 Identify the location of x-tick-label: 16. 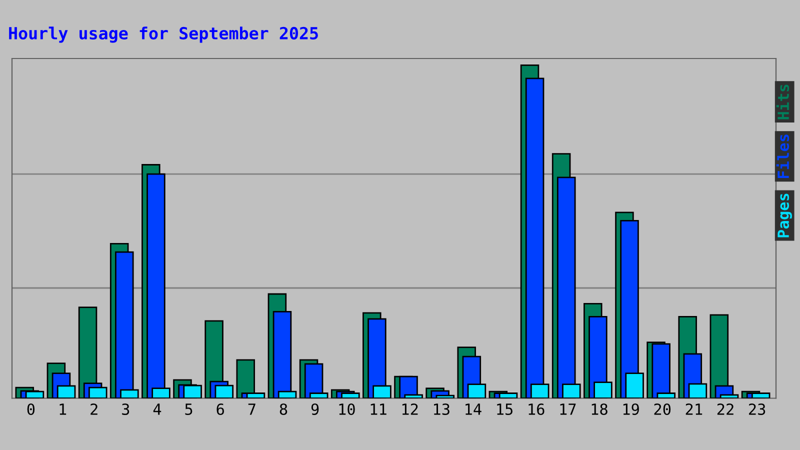
(536, 409).